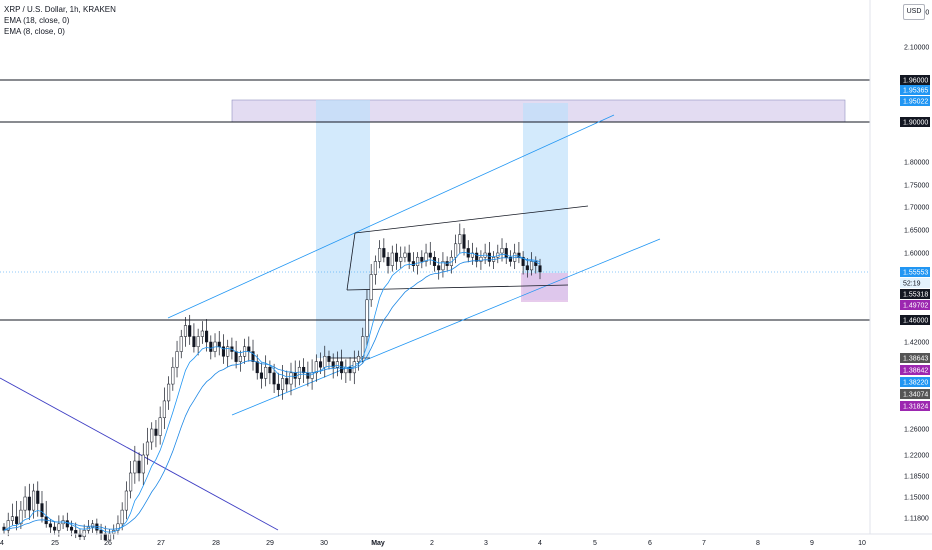 The width and height of the screenshot is (932, 550). Describe the element at coordinates (916, 254) in the screenshot. I see `price-axis-label: 1.60000` at that location.